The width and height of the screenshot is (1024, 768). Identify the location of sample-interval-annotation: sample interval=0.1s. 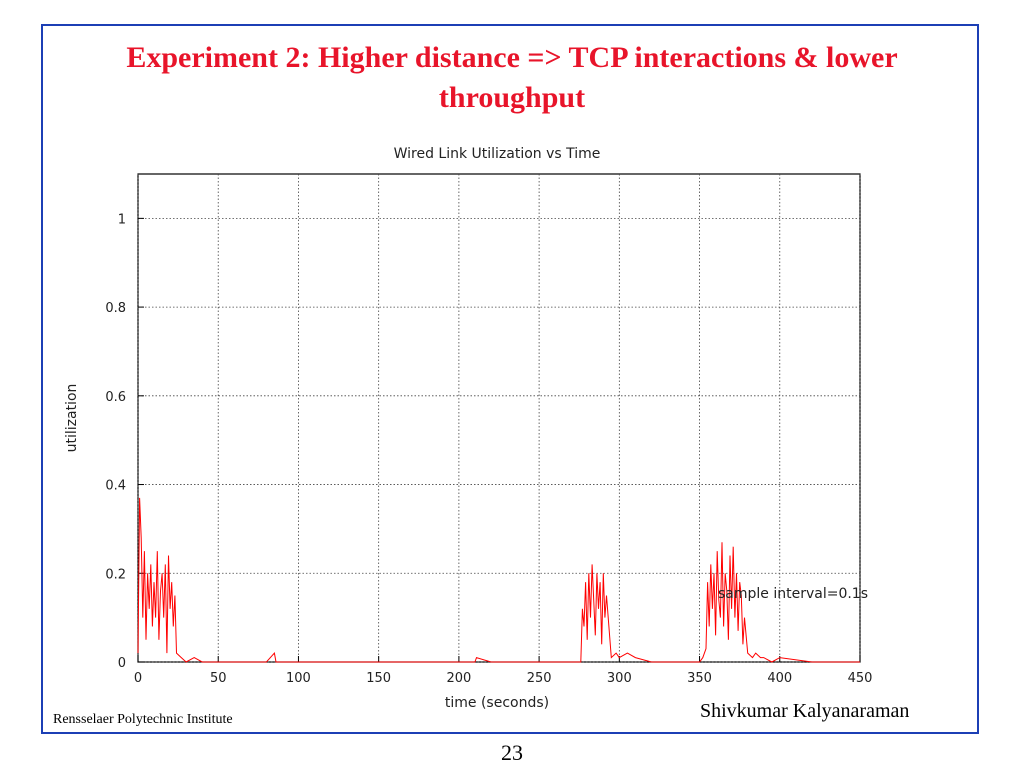
(793, 594).